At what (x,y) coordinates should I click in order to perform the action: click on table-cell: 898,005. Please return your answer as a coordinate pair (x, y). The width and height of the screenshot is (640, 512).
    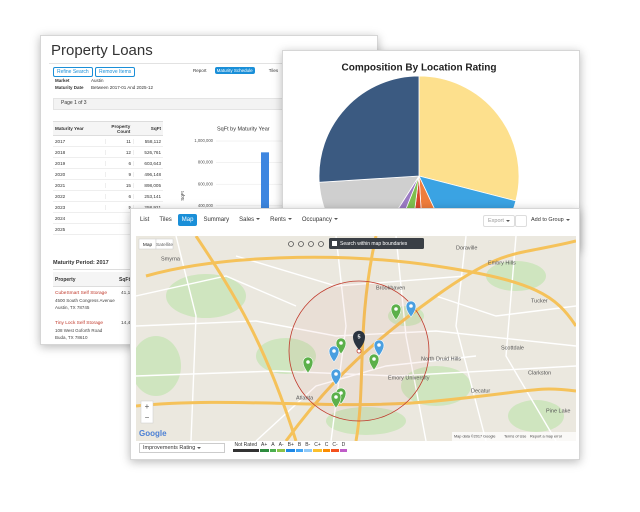
    Looking at the image, I should click on (148, 185).